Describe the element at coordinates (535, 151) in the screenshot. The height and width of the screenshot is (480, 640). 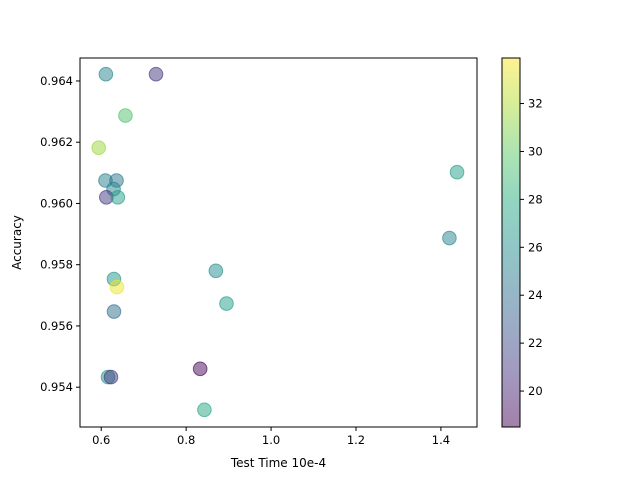
I see `colorbar-tick-label: 30` at that location.